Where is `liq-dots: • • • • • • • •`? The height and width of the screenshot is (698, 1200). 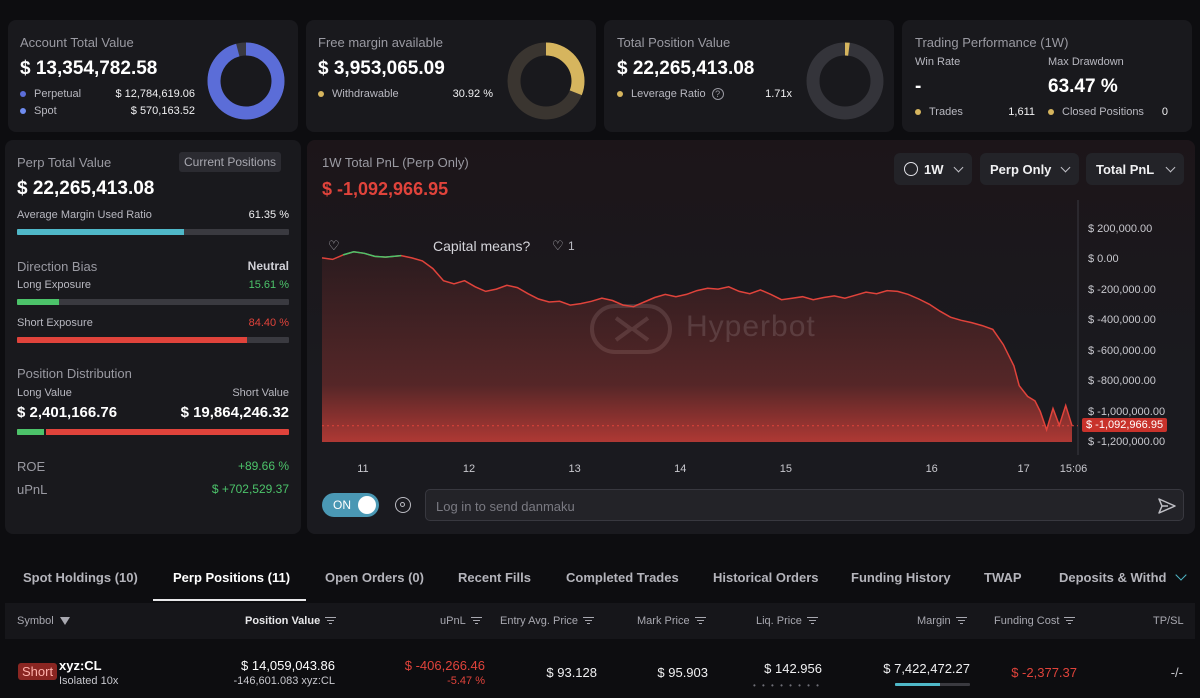 liq-dots: • • • • • • • • is located at coordinates (787, 685).